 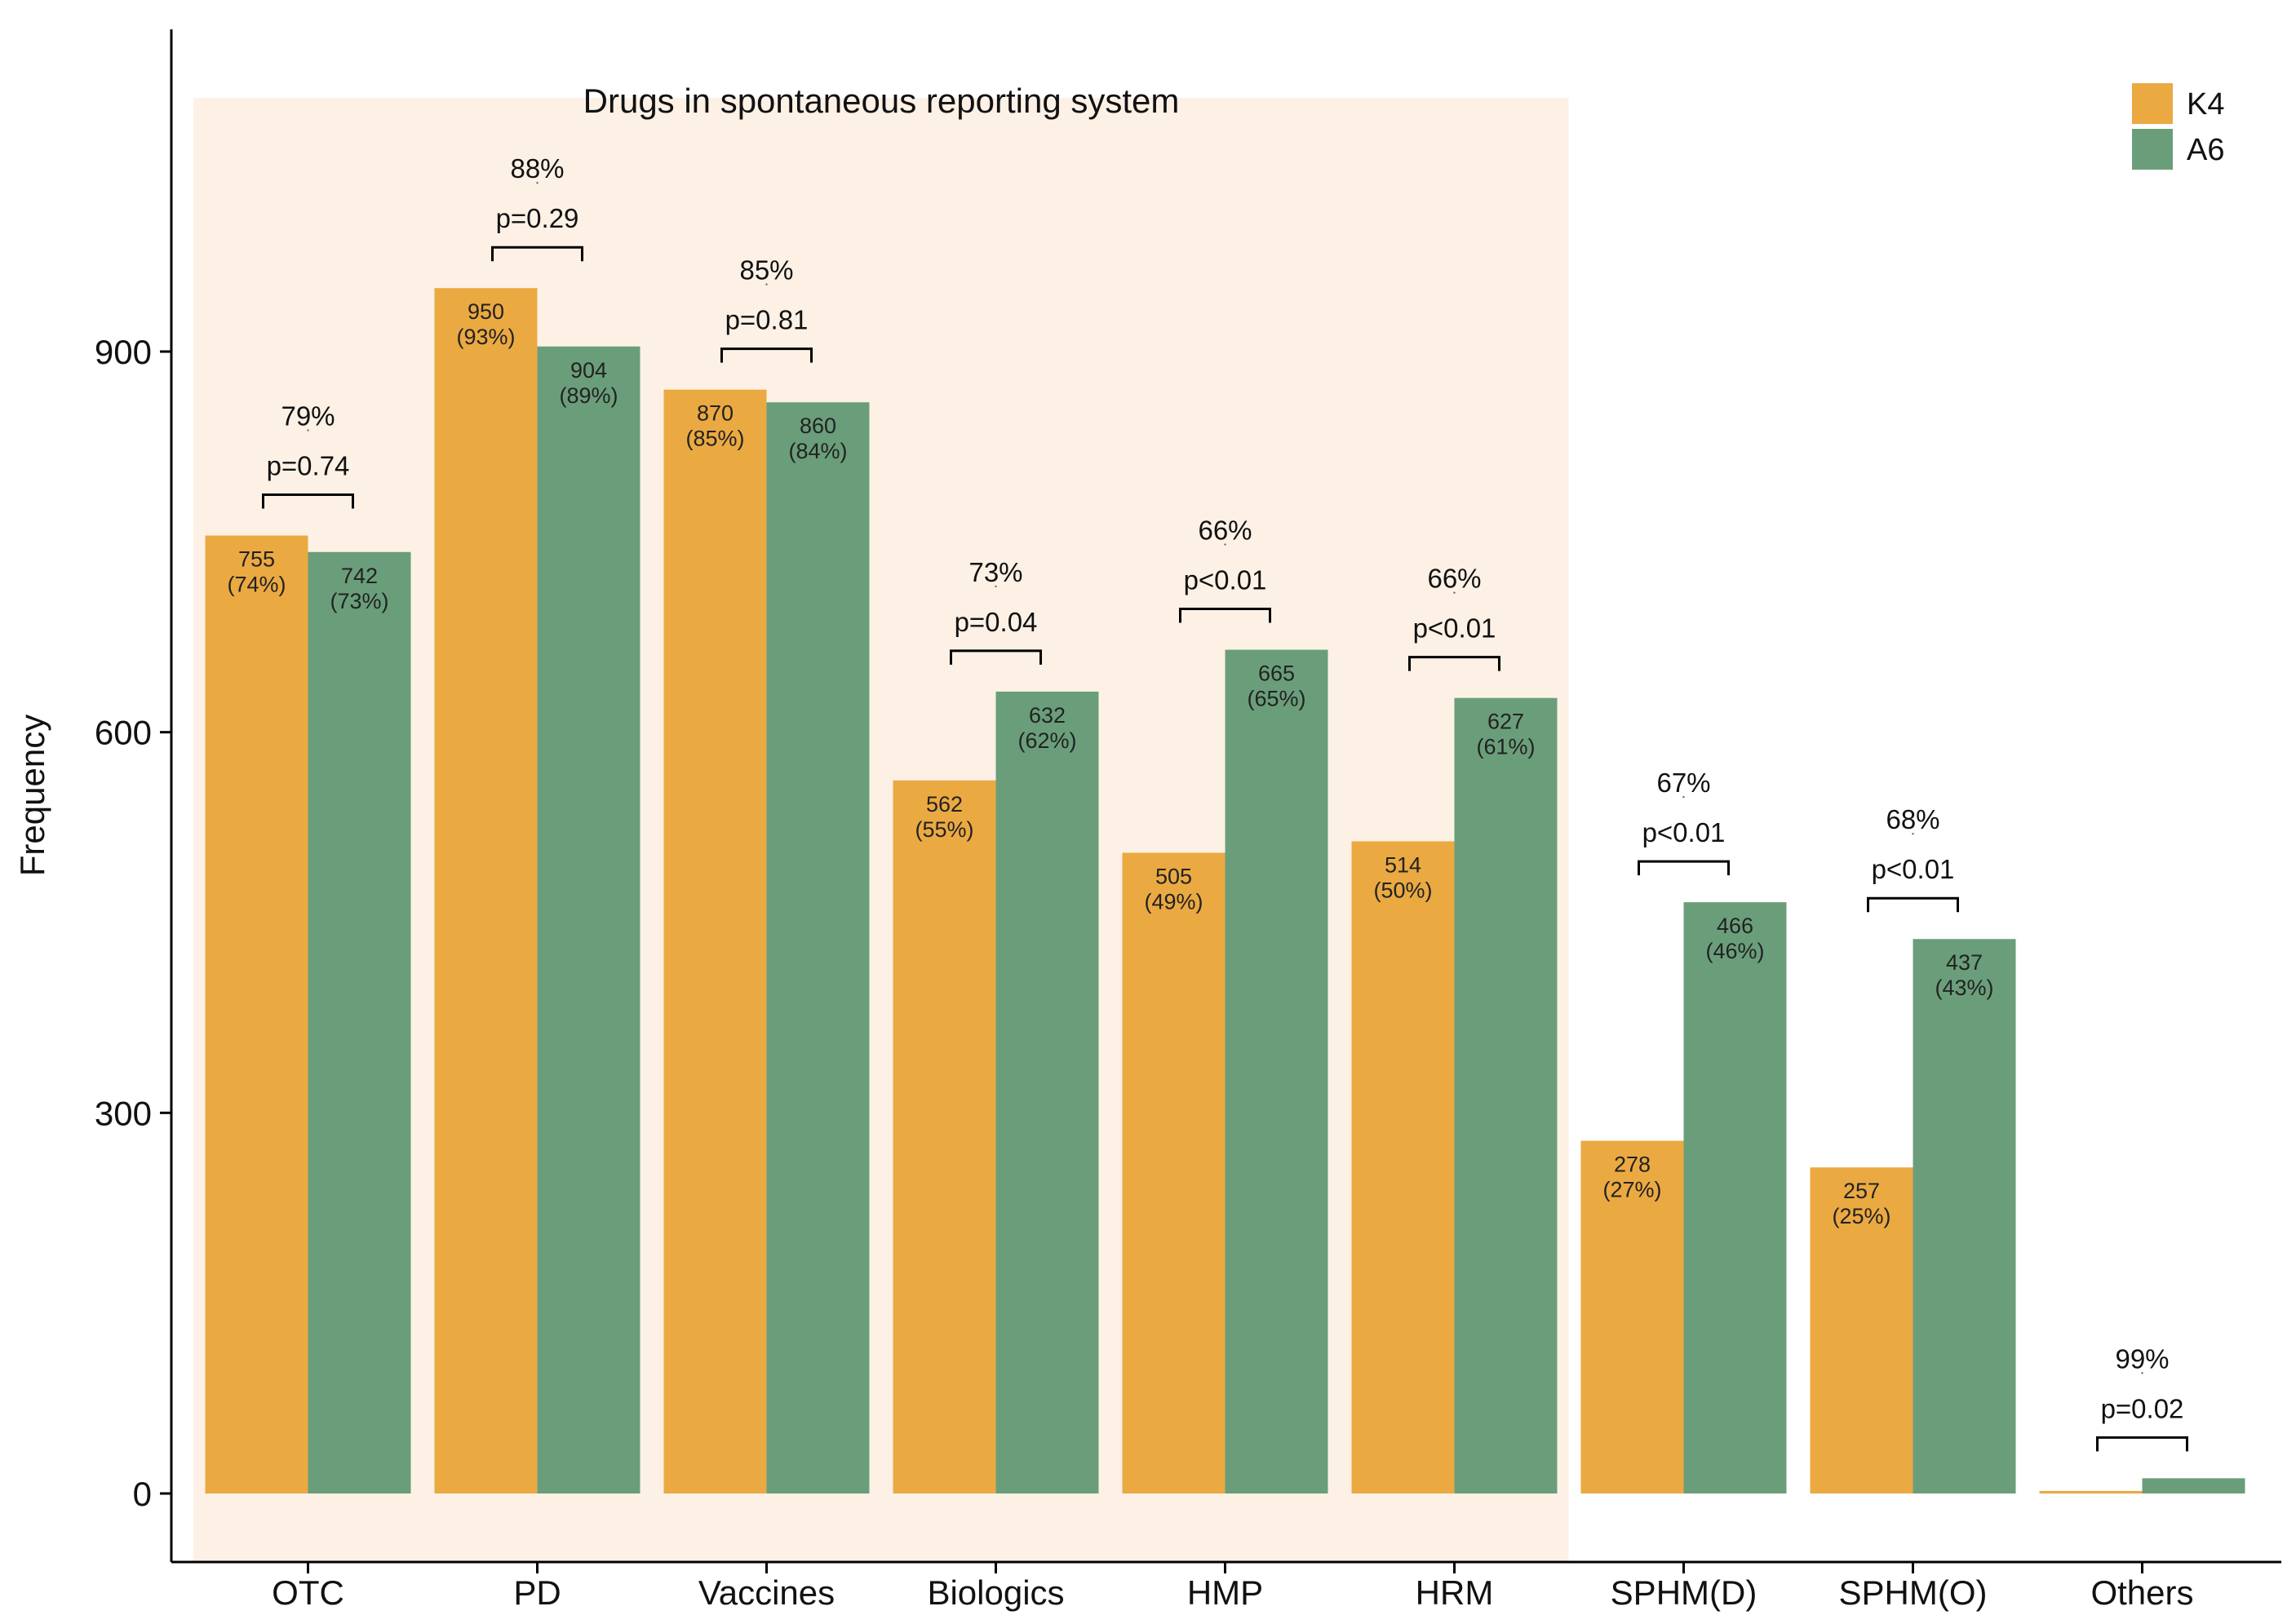 I want to click on bar-data-label: 904, so click(x=588, y=370).